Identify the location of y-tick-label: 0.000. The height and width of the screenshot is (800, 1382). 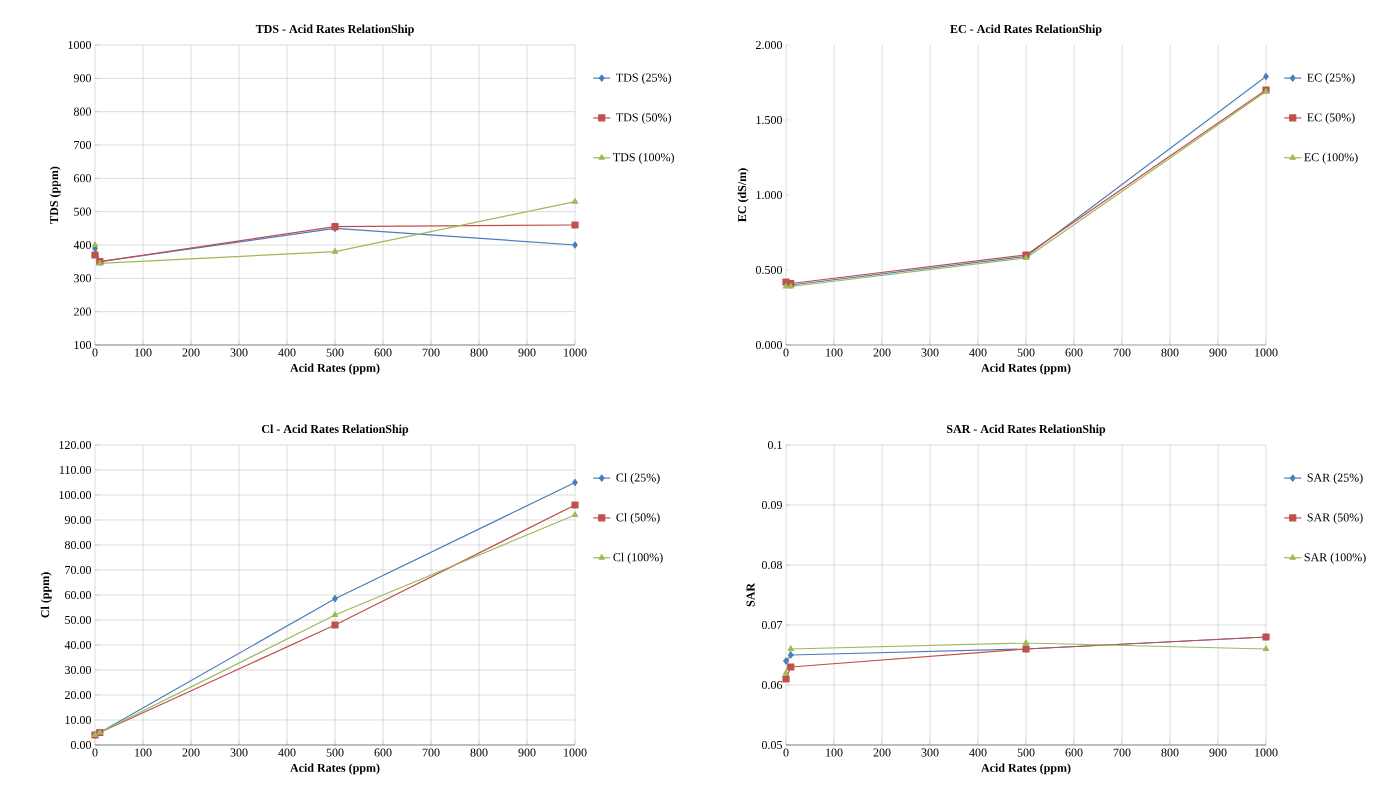
(769, 345).